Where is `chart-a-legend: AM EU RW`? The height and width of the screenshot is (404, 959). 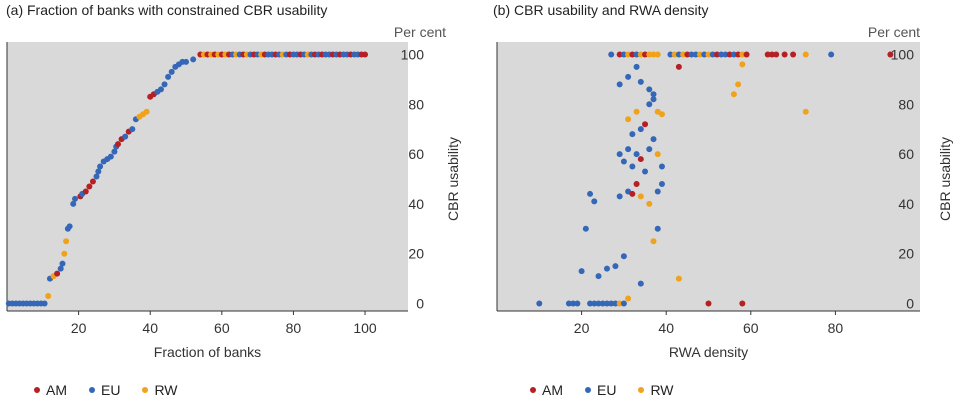
chart-a-legend: AM EU RW is located at coordinates (106, 390).